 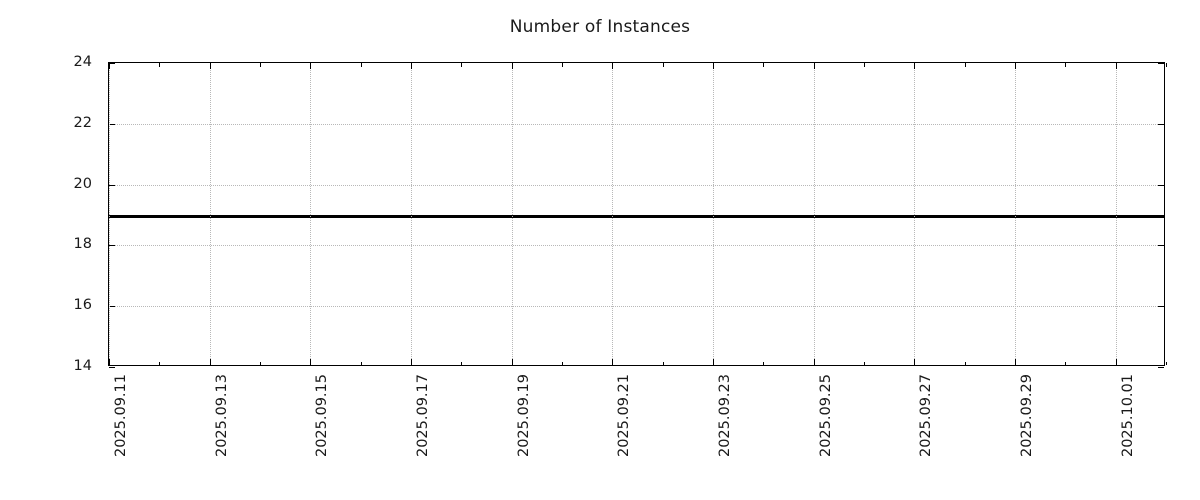 I want to click on data-line-number-of-instances, so click(x=636, y=216).